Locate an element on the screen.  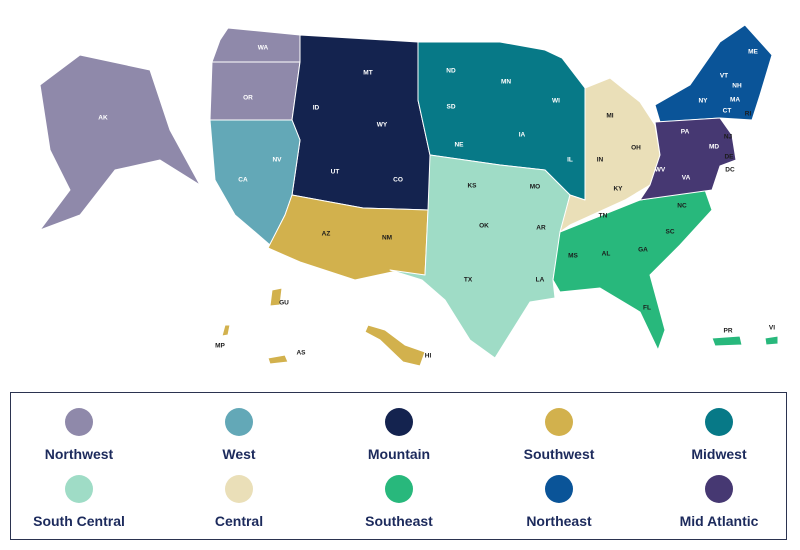
state-label-id: ID is located at coordinates (316, 108).